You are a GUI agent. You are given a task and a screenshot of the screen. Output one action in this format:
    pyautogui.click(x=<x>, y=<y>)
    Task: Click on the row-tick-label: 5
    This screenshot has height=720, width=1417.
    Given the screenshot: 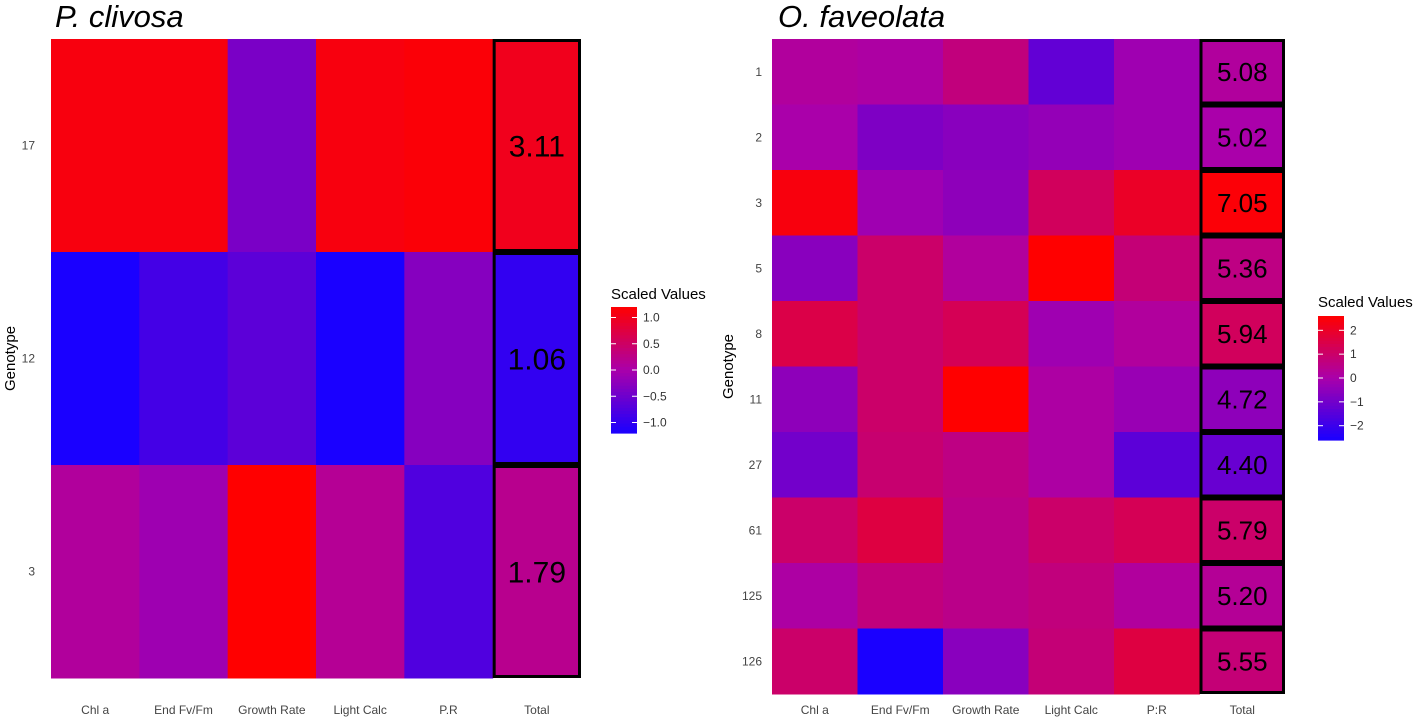 What is the action you would take?
    pyautogui.click(x=758, y=268)
    